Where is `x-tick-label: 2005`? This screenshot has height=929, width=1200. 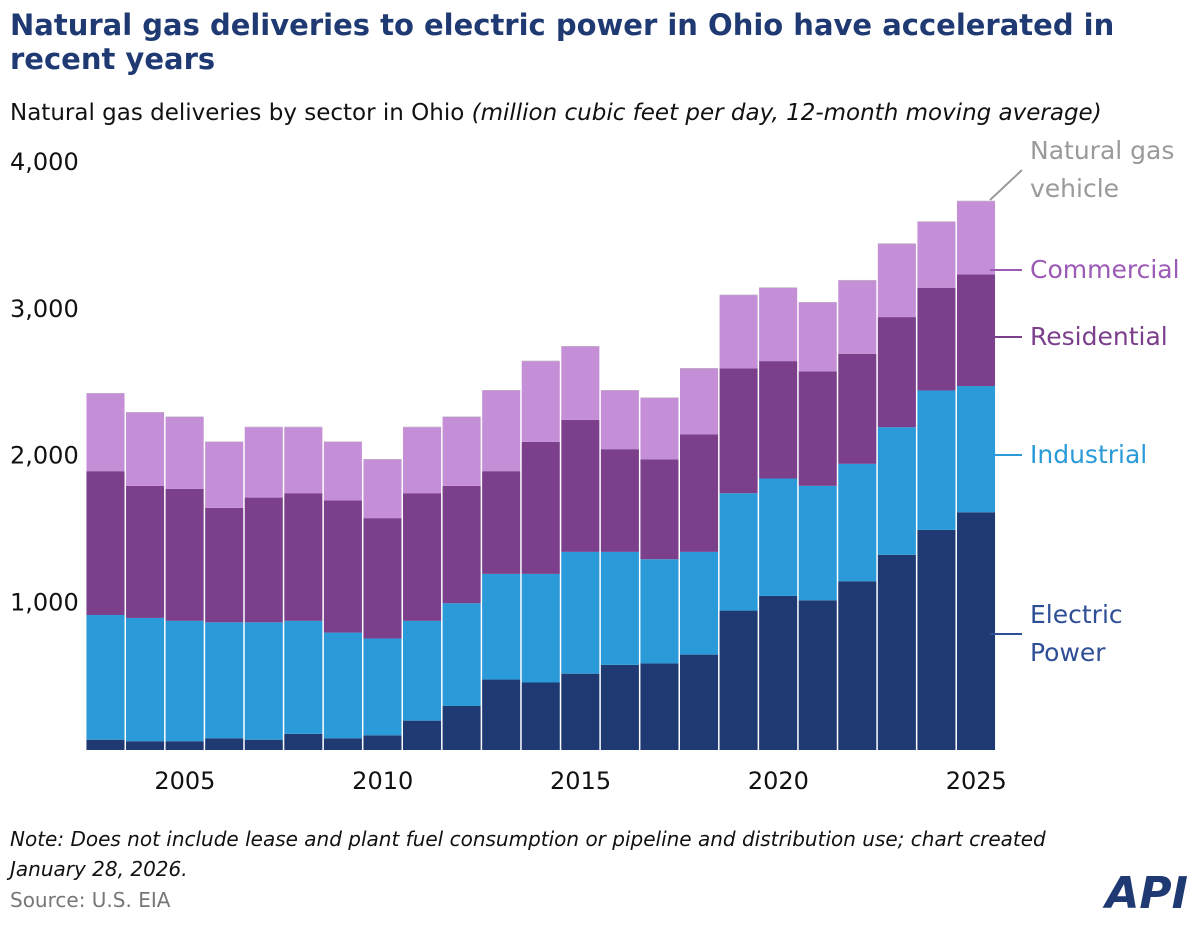 x-tick-label: 2005 is located at coordinates (184, 781).